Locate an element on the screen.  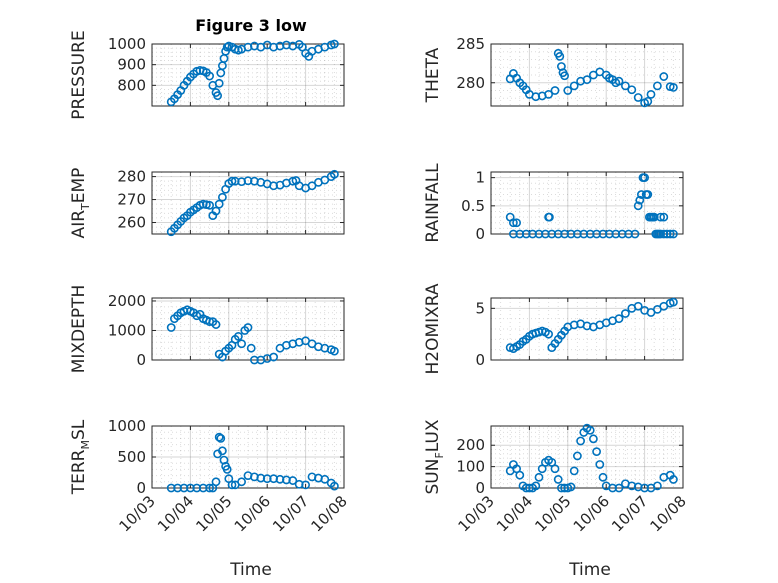
y-tick-label: 200 is located at coordinates (470, 445).